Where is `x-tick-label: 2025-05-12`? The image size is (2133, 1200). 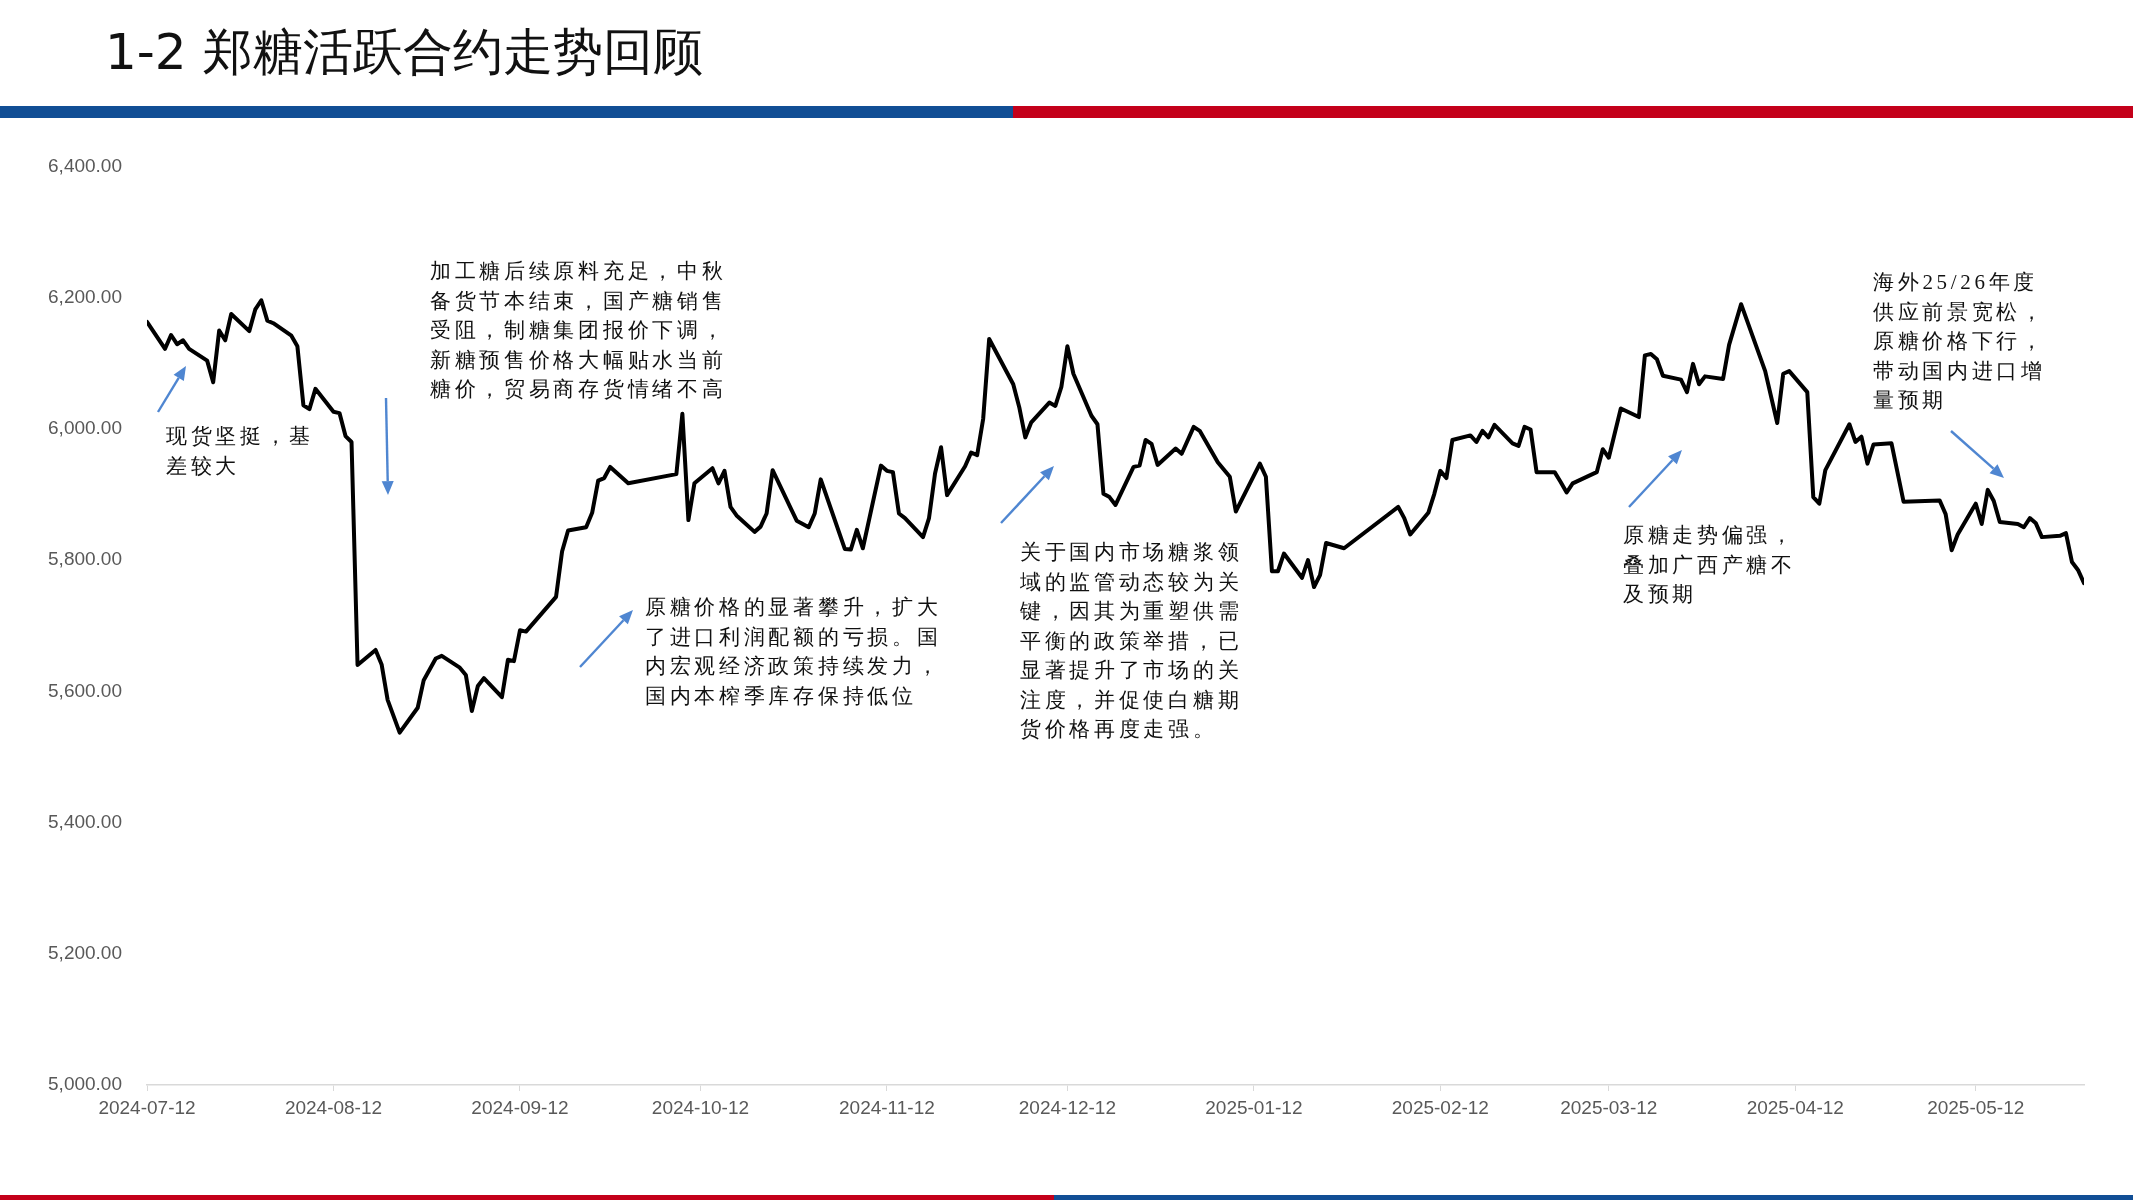
x-tick-label: 2025-05-12 is located at coordinates (1976, 1107).